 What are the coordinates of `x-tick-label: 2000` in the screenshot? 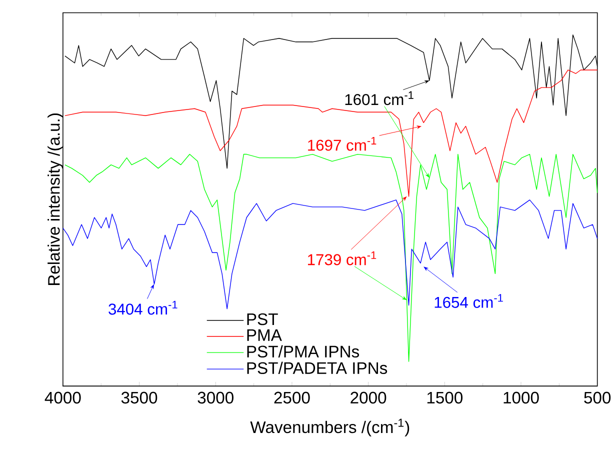 It's located at (368, 398).